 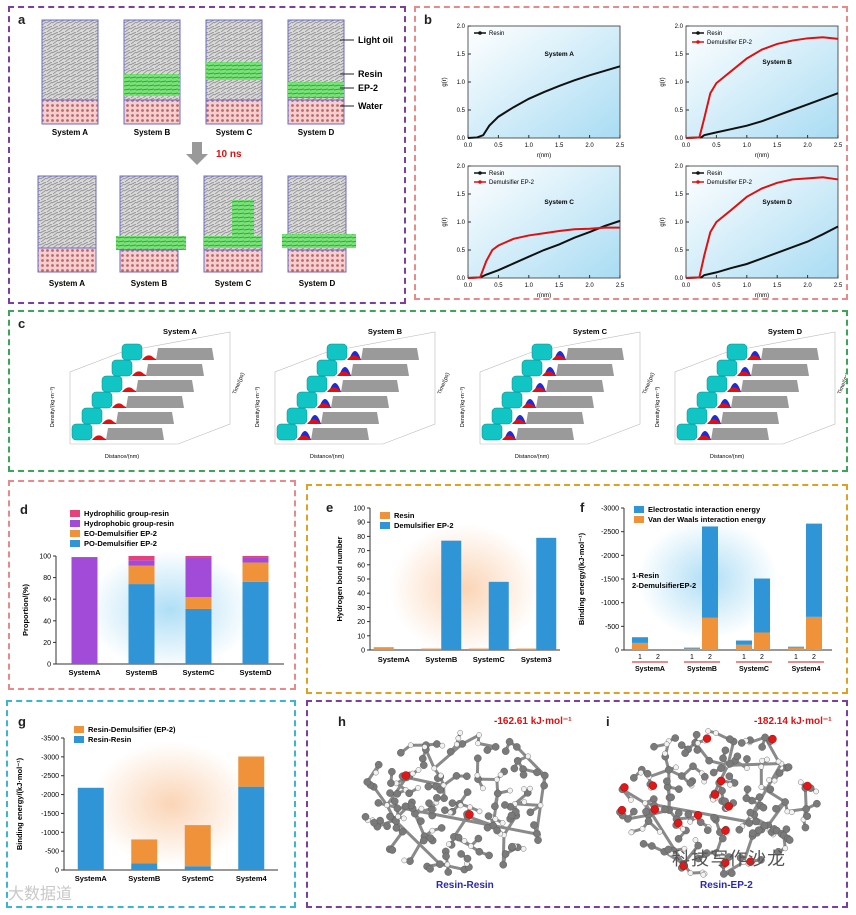 What do you see at coordinates (50, 814) in the screenshot?
I see `y-tick-label: -1500` at bounding box center [50, 814].